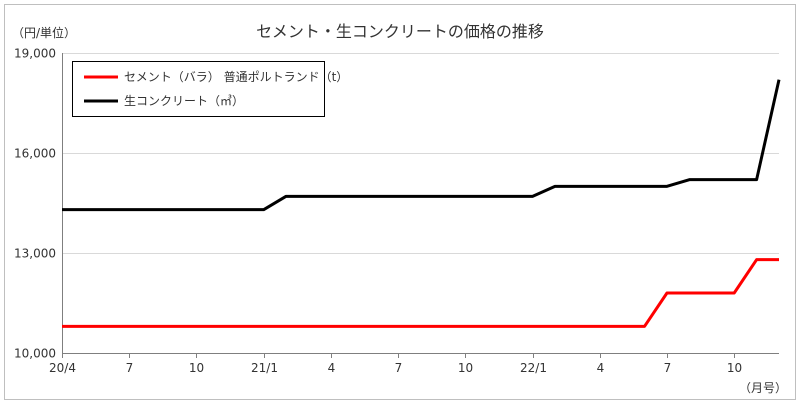 The image size is (800, 408). What do you see at coordinates (184, 101) in the screenshot?
I see `legend-label-ready-mixed-concrete: 生コンクリート（㎥）` at bounding box center [184, 101].